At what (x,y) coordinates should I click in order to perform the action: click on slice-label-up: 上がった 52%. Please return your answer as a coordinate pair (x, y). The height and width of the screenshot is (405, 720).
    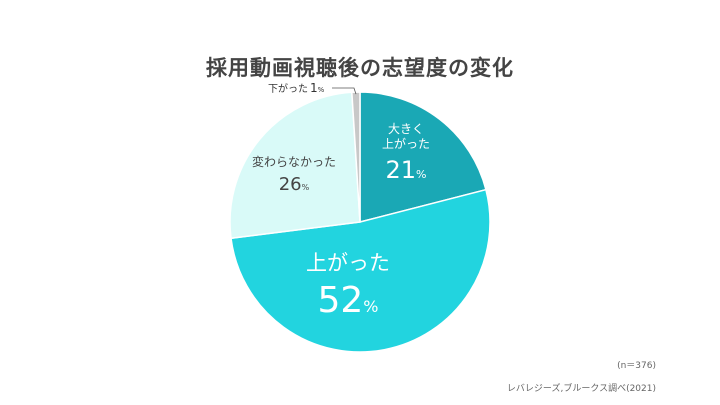
    Looking at the image, I should click on (348, 286).